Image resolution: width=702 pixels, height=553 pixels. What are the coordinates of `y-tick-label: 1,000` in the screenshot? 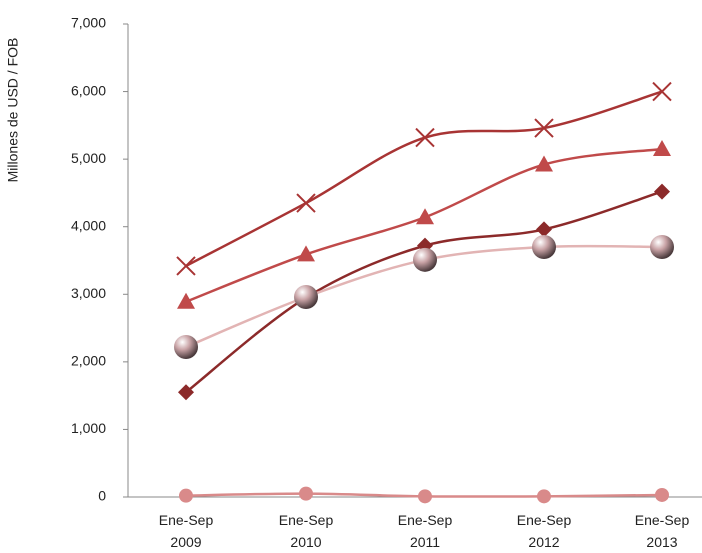 It's located at (88, 428).